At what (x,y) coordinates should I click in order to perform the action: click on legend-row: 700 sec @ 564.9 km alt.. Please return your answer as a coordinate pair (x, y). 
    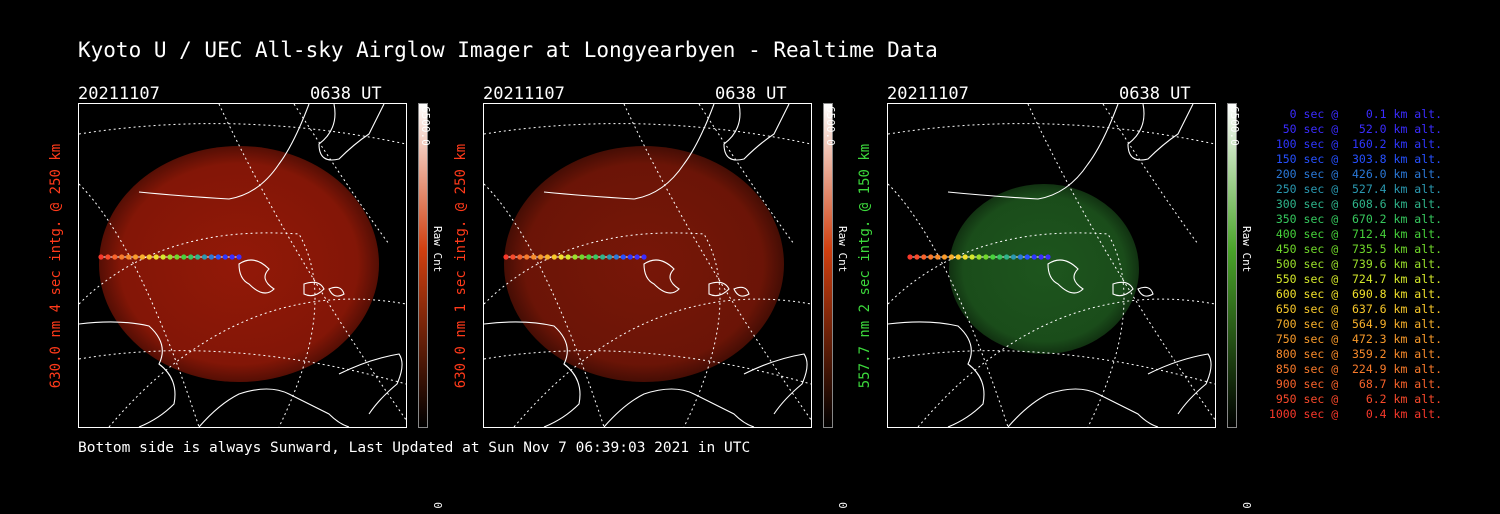
    Looking at the image, I should click on (1355, 324).